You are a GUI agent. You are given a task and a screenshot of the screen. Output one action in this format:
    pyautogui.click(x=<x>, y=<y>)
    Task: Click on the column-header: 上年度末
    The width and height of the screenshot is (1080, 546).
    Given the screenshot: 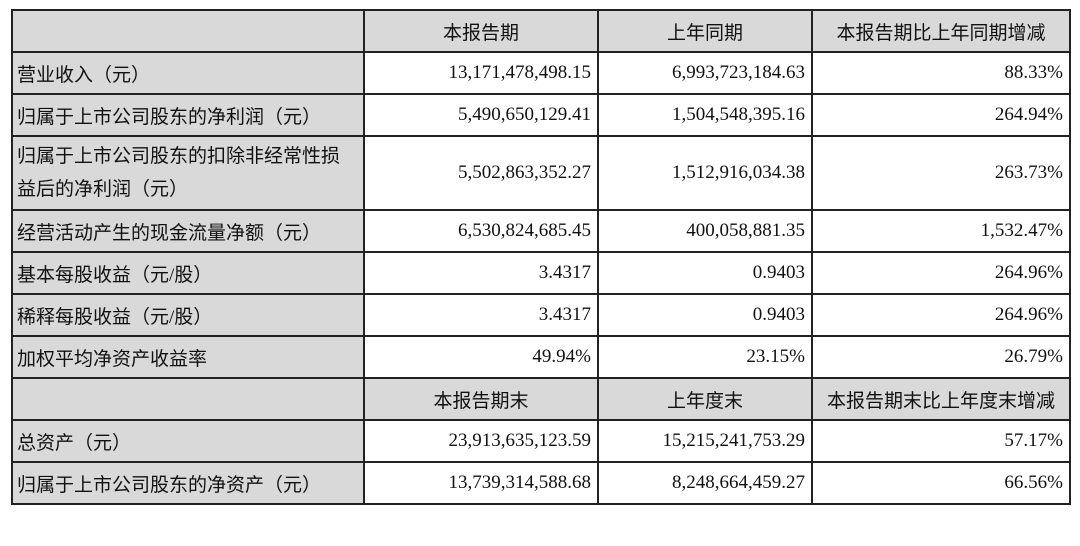 What is the action you would take?
    pyautogui.click(x=705, y=399)
    